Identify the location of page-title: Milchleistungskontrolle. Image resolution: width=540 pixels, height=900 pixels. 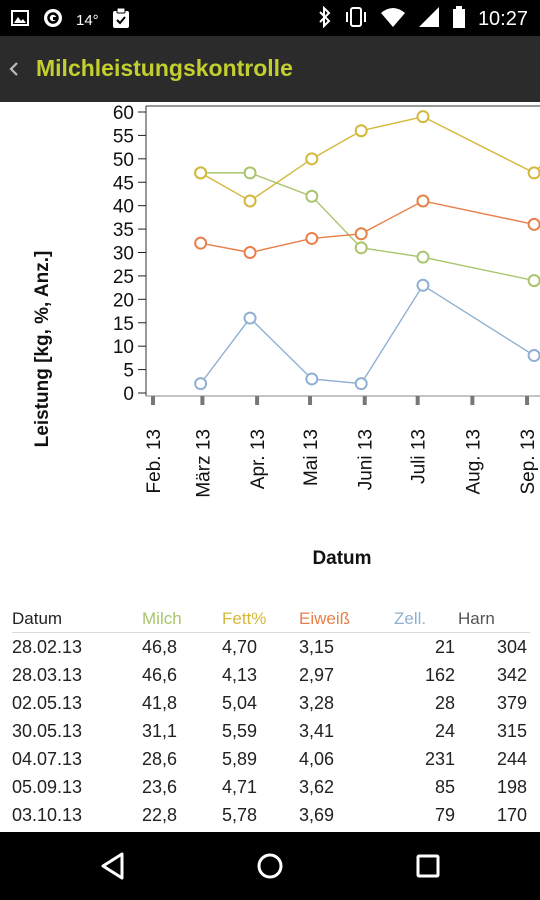
(164, 68).